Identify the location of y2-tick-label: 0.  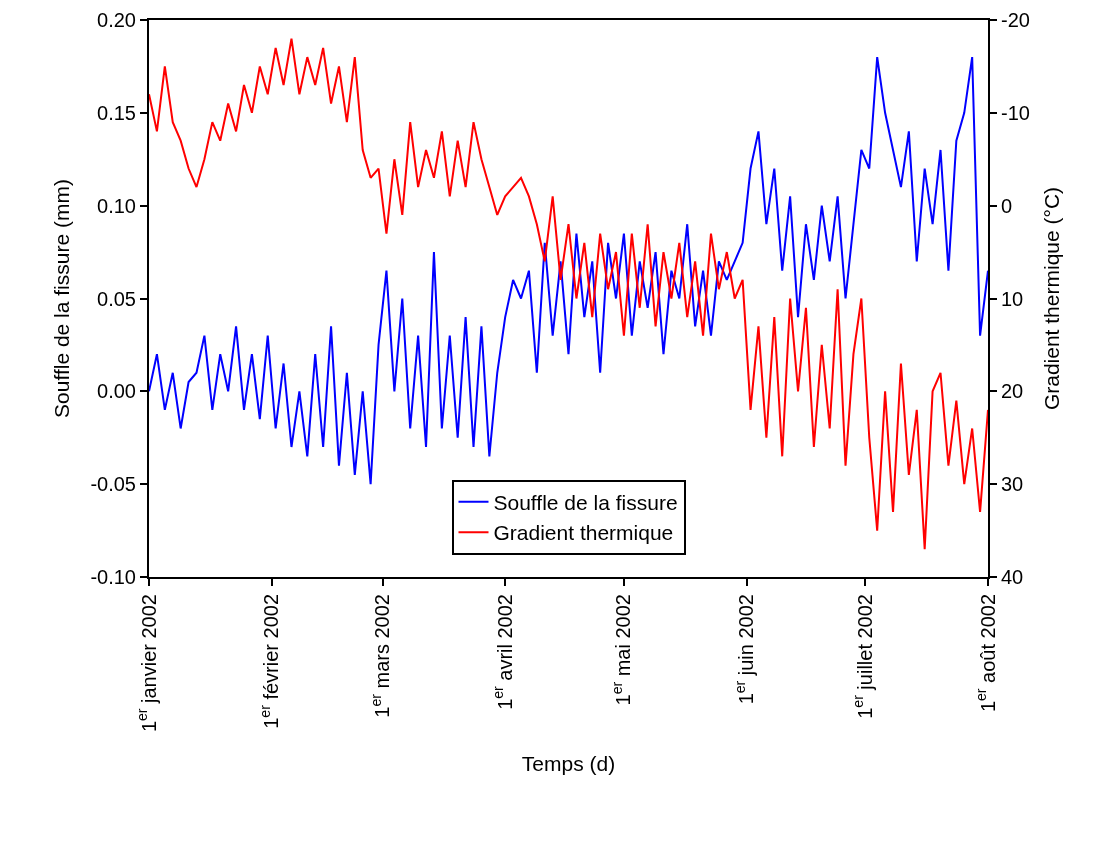
(1007, 205).